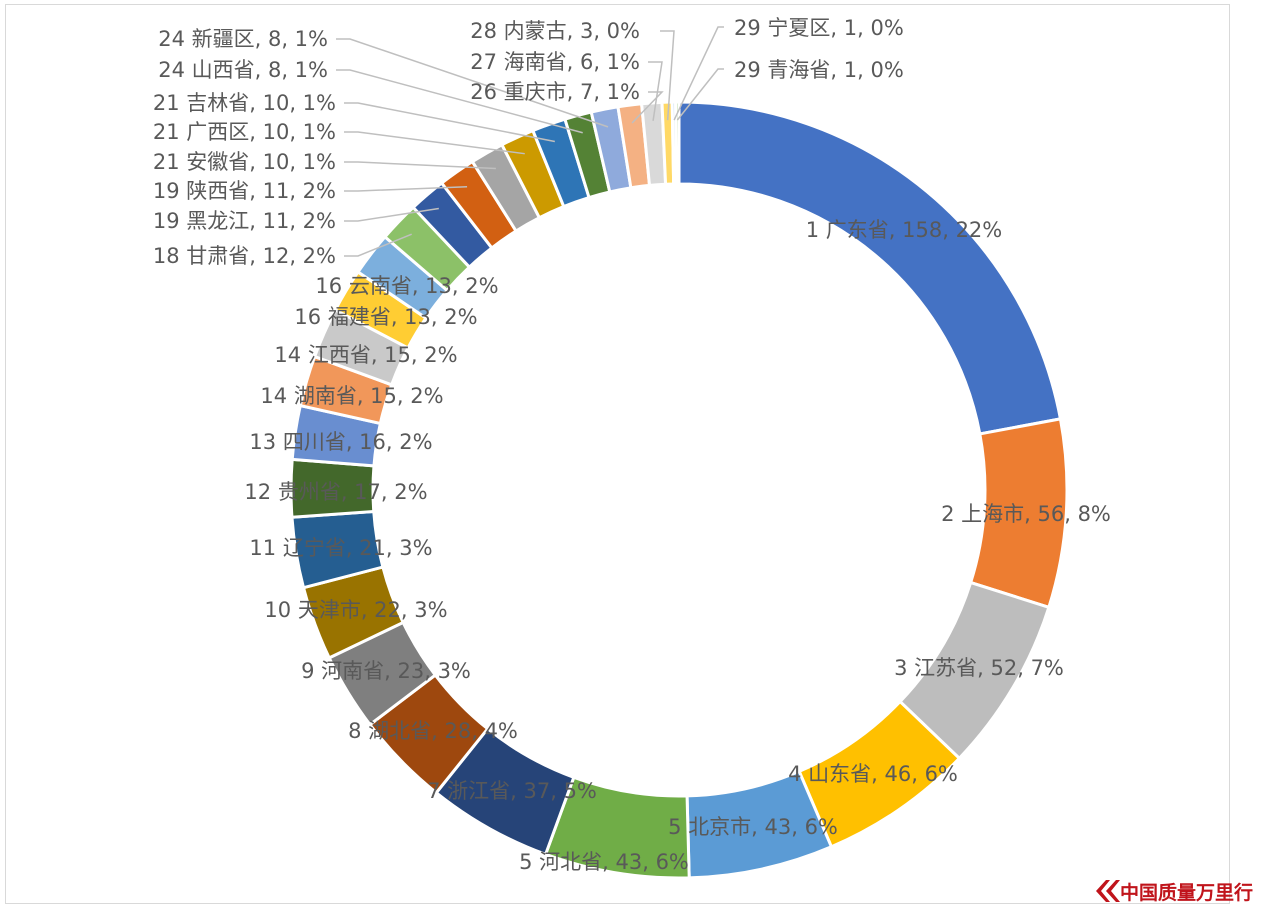 The image size is (1270, 920). I want to click on slice-label-6: 5 河北省, 43, 6%, so click(604, 862).